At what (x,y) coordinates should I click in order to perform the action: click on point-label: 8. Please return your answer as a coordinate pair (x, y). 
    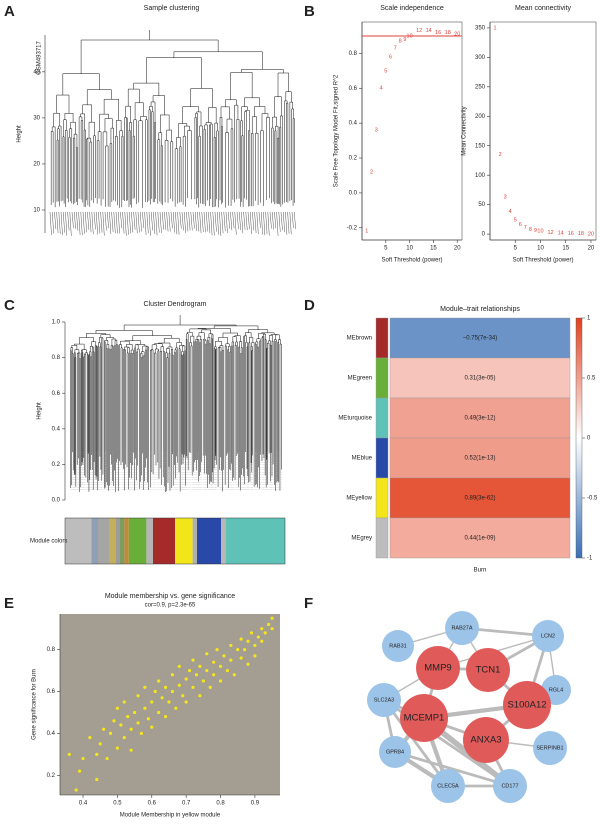
    Looking at the image, I should click on (400, 42).